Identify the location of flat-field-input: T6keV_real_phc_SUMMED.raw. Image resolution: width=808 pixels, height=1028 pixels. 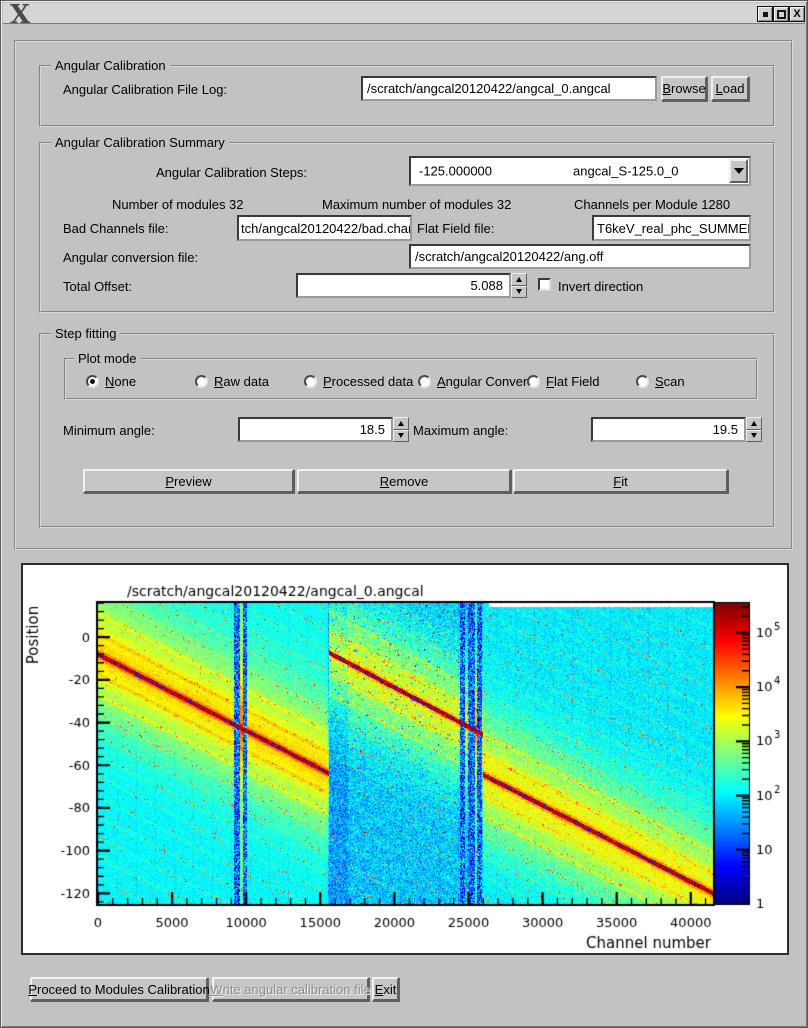
(671, 228).